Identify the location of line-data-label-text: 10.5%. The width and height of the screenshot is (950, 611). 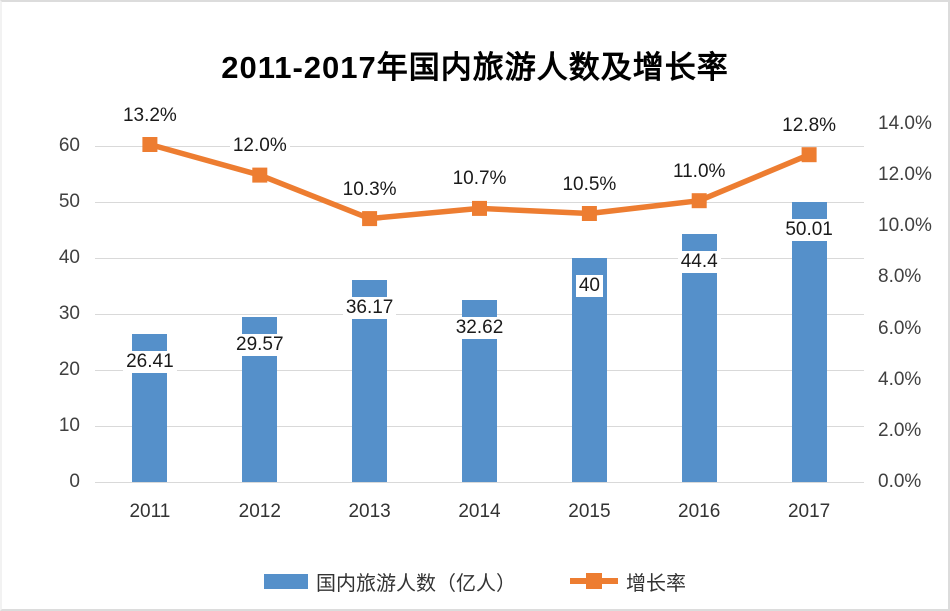
(589, 184).